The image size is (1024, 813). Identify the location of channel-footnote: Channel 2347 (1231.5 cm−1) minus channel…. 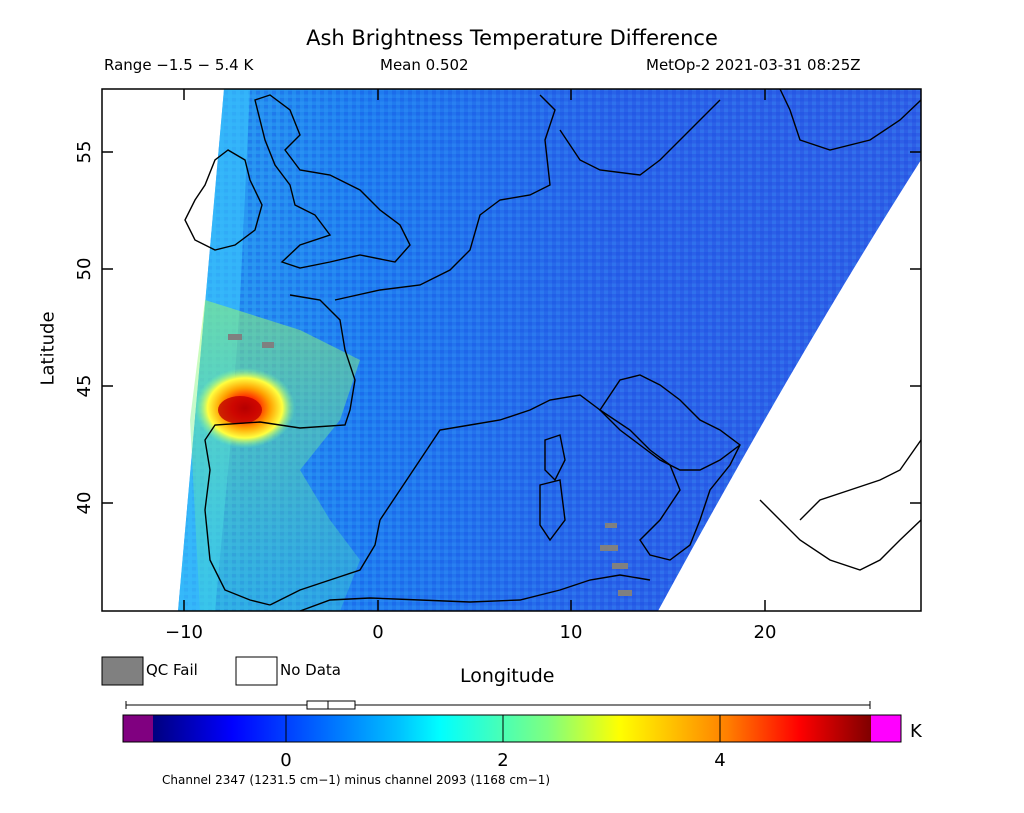
(356, 780).